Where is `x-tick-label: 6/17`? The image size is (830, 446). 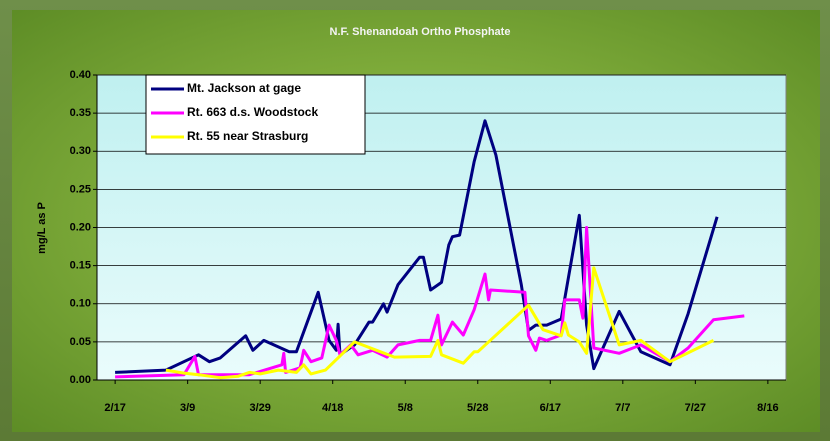
x-tick-label: 6/17 is located at coordinates (550, 408).